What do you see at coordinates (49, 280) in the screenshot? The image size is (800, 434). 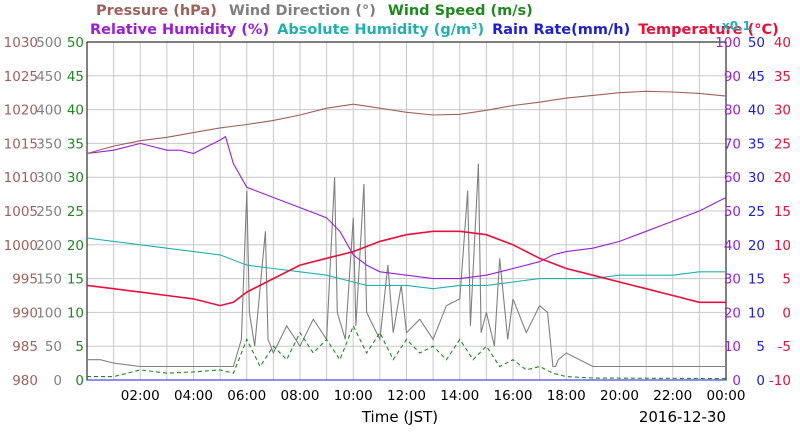 I see `left-tick-wind-direction: 150` at bounding box center [49, 280].